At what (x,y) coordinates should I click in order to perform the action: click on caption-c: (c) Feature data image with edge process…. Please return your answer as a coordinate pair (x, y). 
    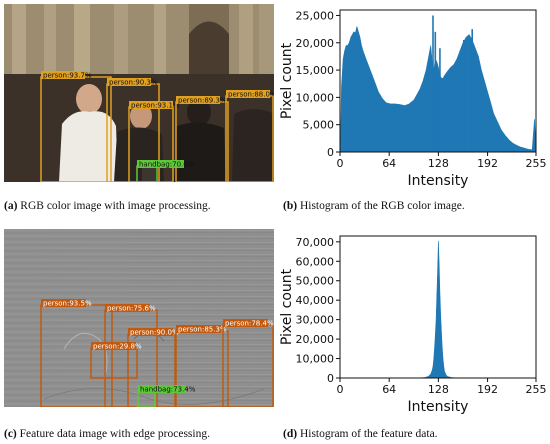
    Looking at the image, I should click on (107, 434).